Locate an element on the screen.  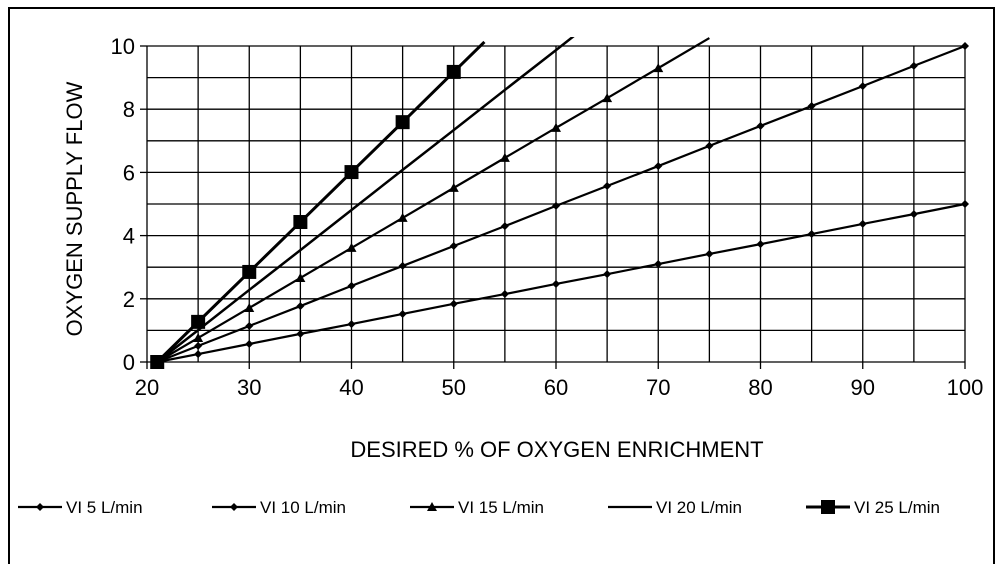
x-tick-label: 90 is located at coordinates (863, 387).